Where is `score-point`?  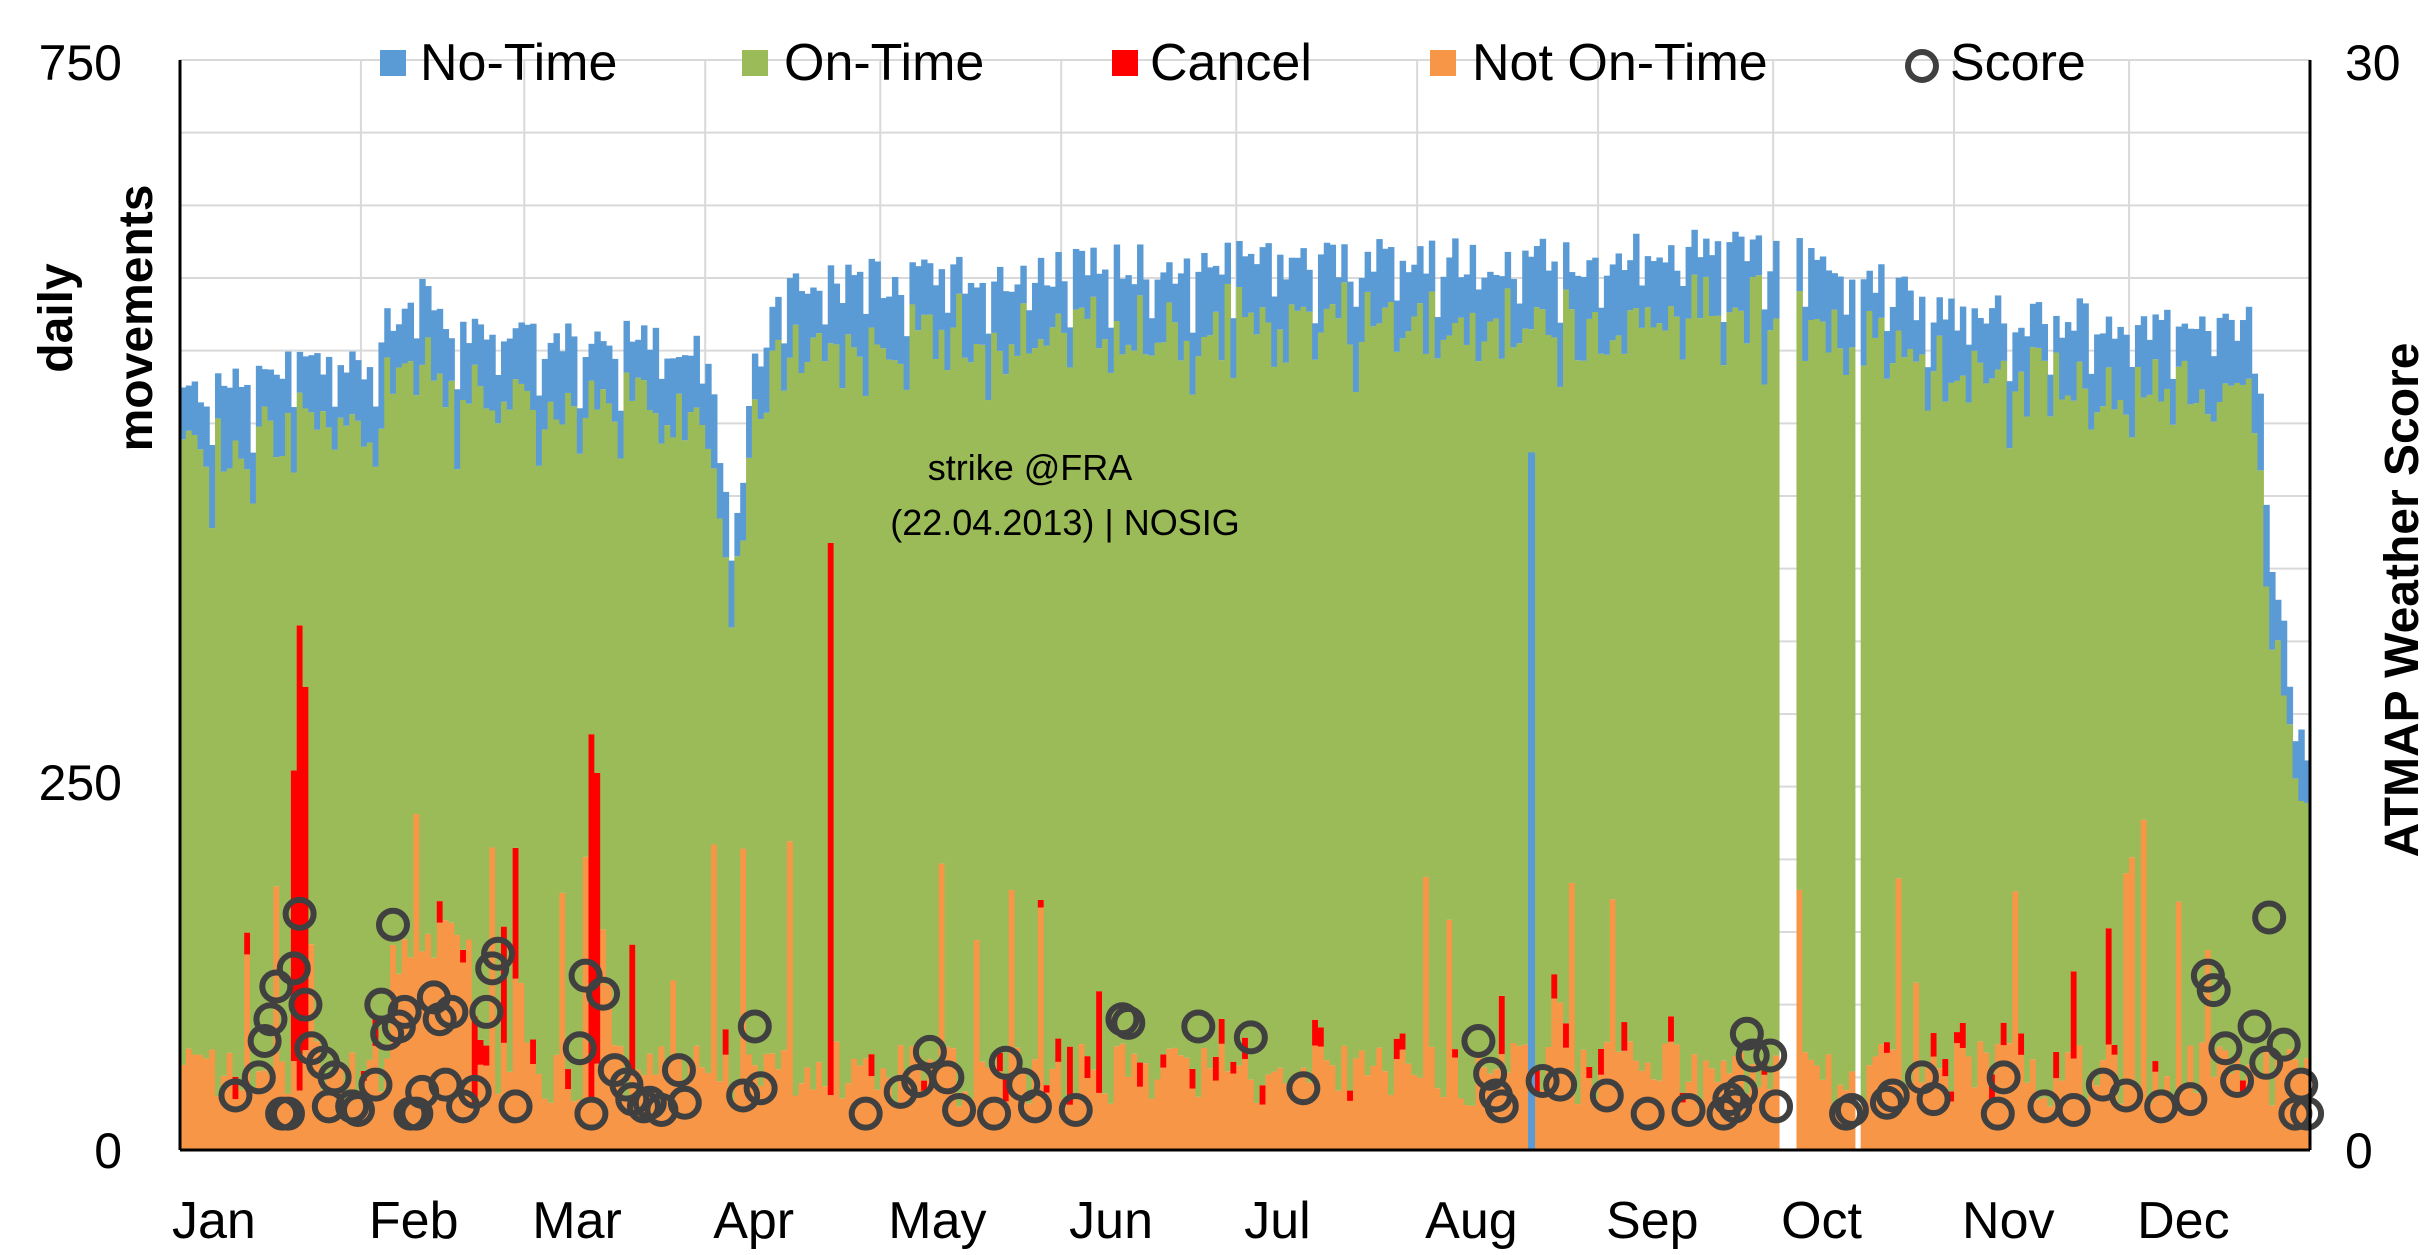
score-point is located at coordinates (2283, 1044).